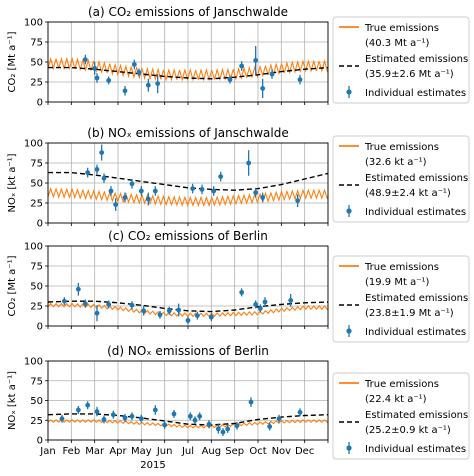 Image resolution: width=474 pixels, height=476 pixels. Describe the element at coordinates (212, 451) in the screenshot. I see `x-tick-label: Aug` at that location.